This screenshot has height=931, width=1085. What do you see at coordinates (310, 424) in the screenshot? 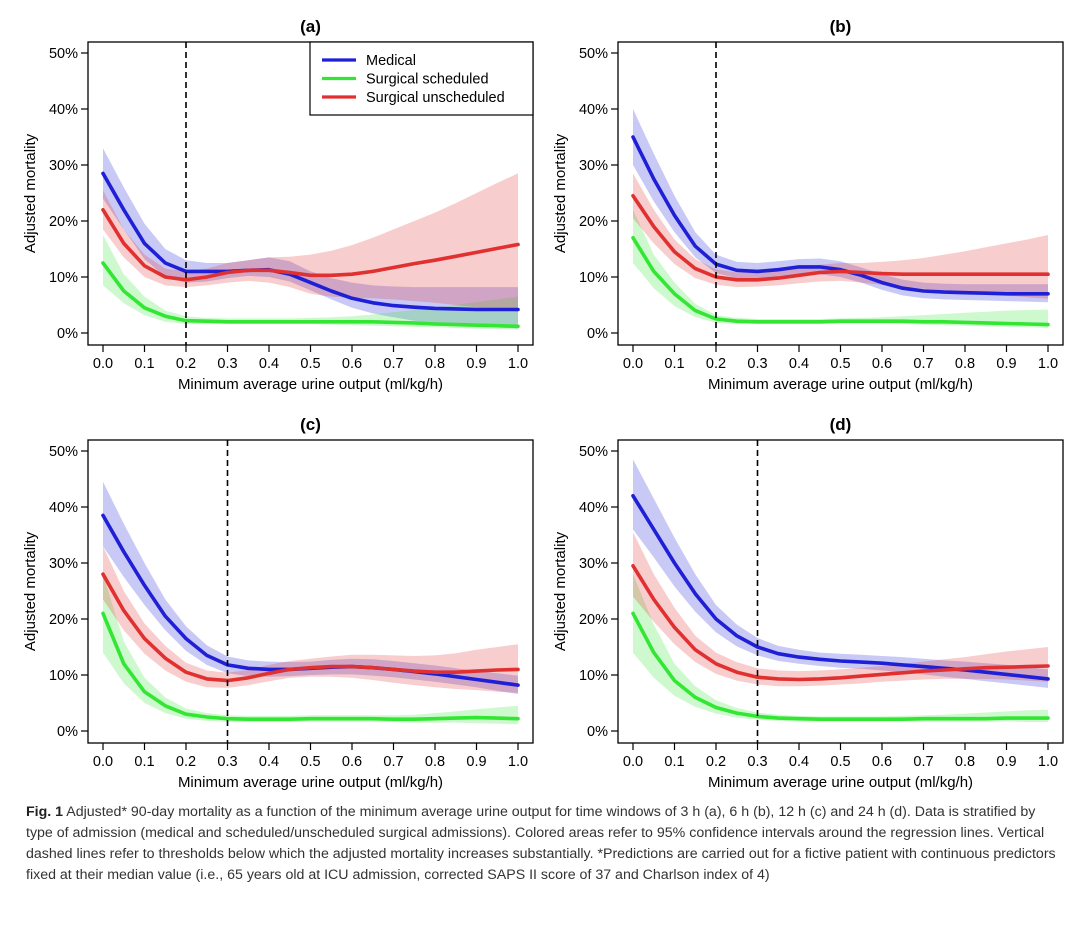
I see `panel-title: (c)` at bounding box center [310, 424].